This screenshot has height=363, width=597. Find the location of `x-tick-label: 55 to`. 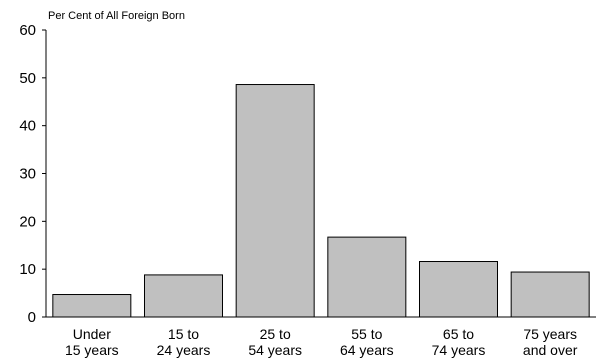

x-tick-label: 55 to is located at coordinates (366, 334).